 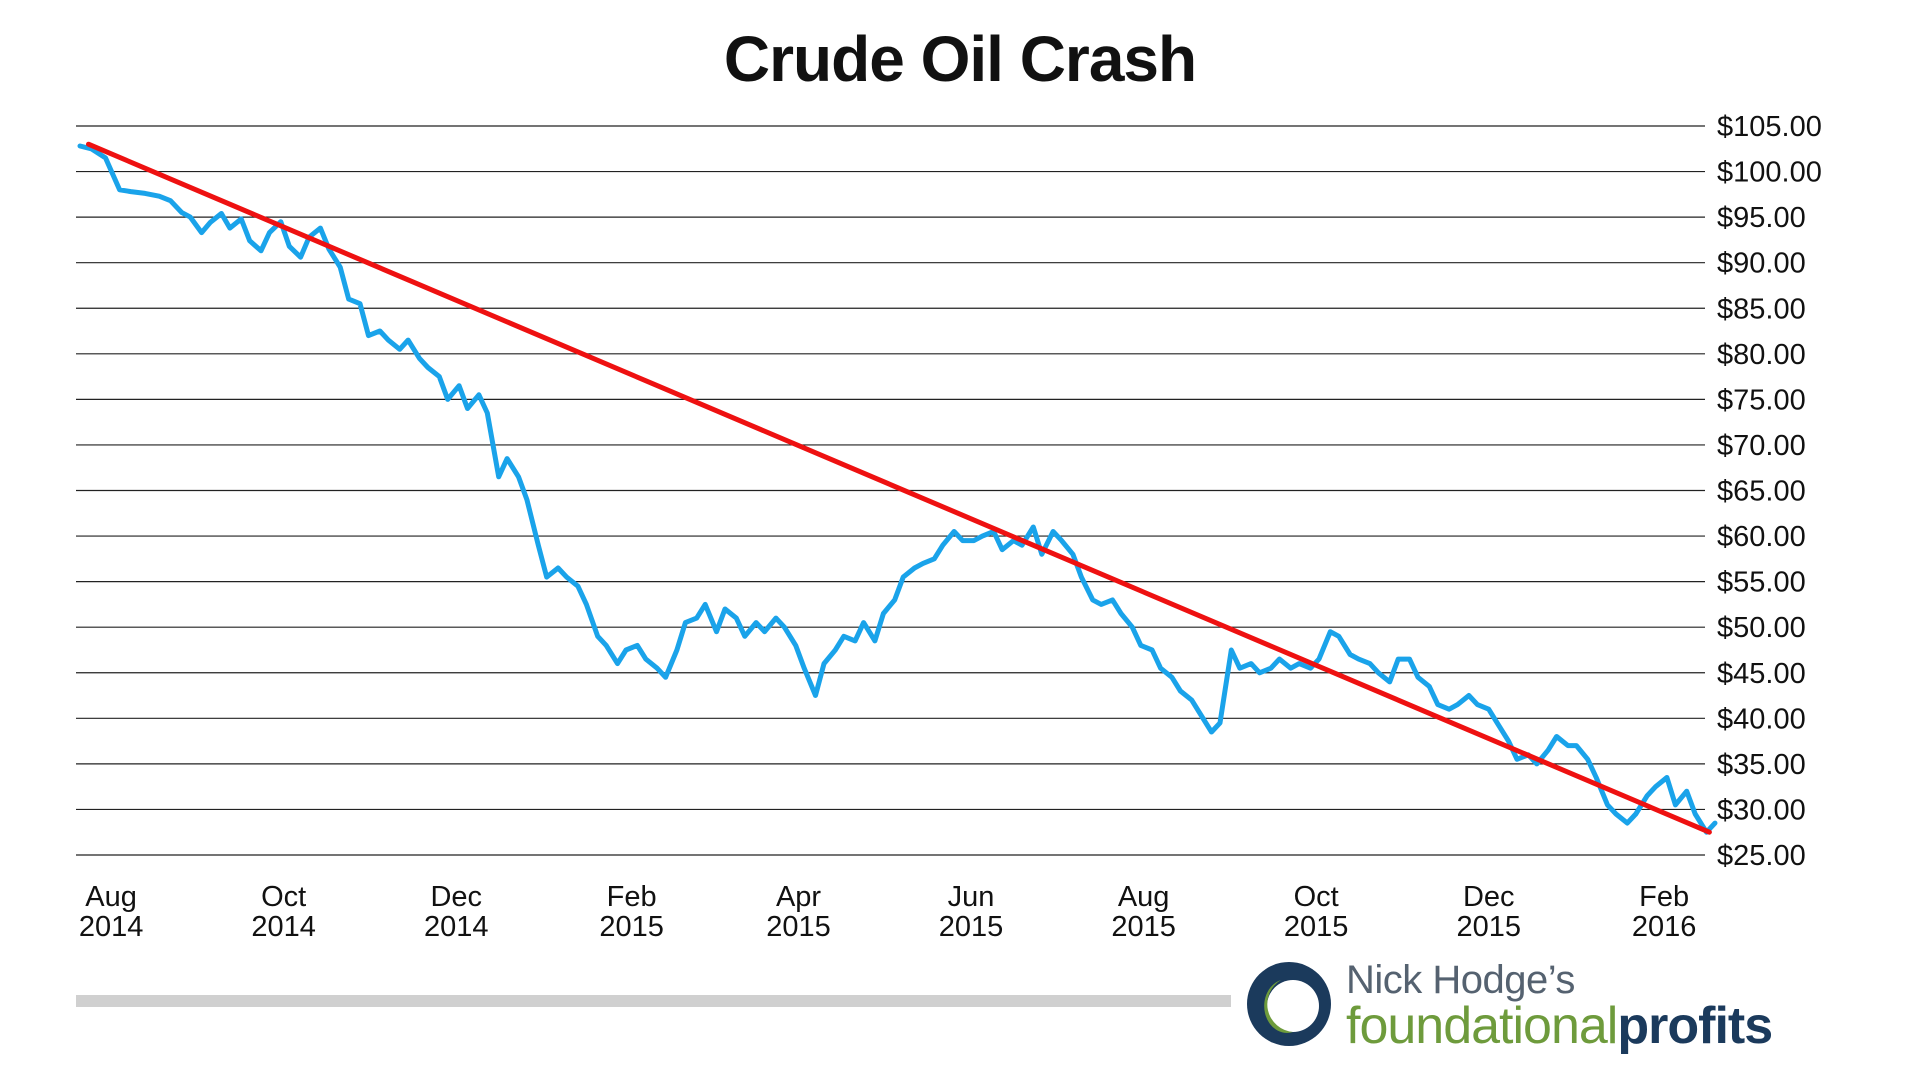 What do you see at coordinates (1761, 719) in the screenshot?
I see `y-tick-label: $40.00` at bounding box center [1761, 719].